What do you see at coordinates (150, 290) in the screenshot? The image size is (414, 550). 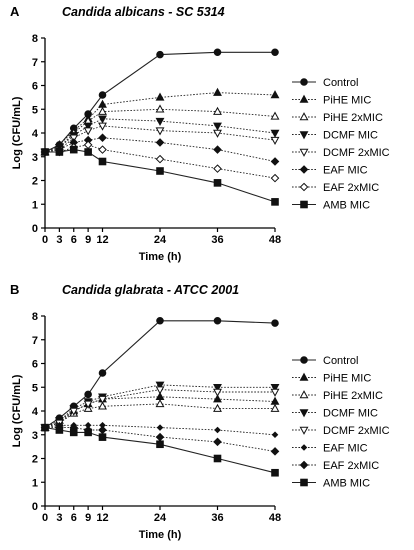 I see `chart-title: Candida glabrata - ATCC 2001` at bounding box center [150, 290].